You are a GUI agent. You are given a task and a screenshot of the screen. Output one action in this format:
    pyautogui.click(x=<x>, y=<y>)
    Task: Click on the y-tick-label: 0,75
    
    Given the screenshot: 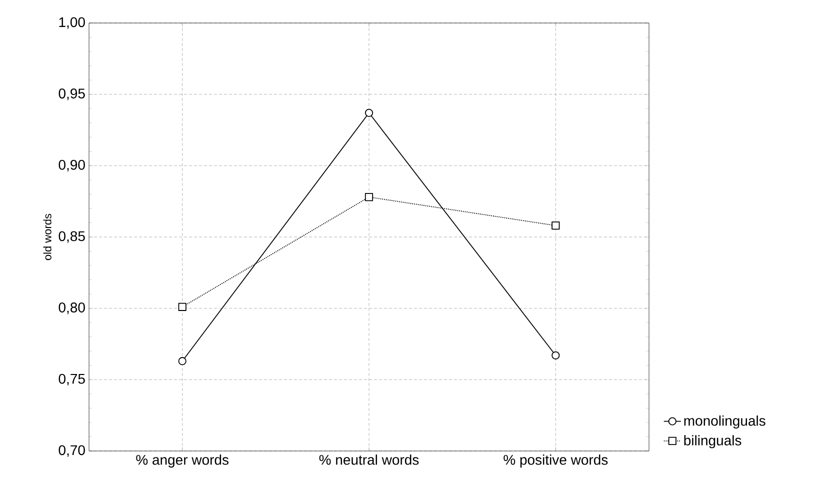 What is the action you would take?
    pyautogui.click(x=71, y=380)
    